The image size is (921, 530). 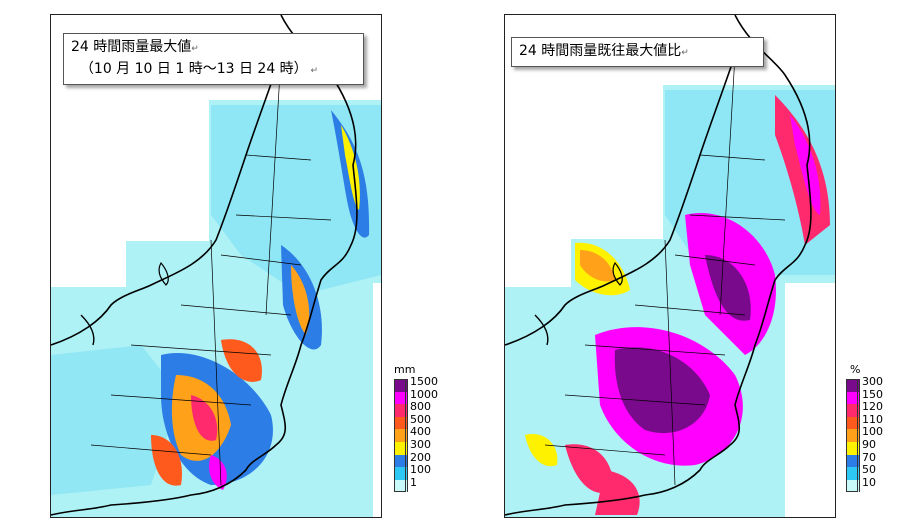 I want to click on right-map-title: 24 時間雨量既往最大値比↵, so click(x=637, y=52).